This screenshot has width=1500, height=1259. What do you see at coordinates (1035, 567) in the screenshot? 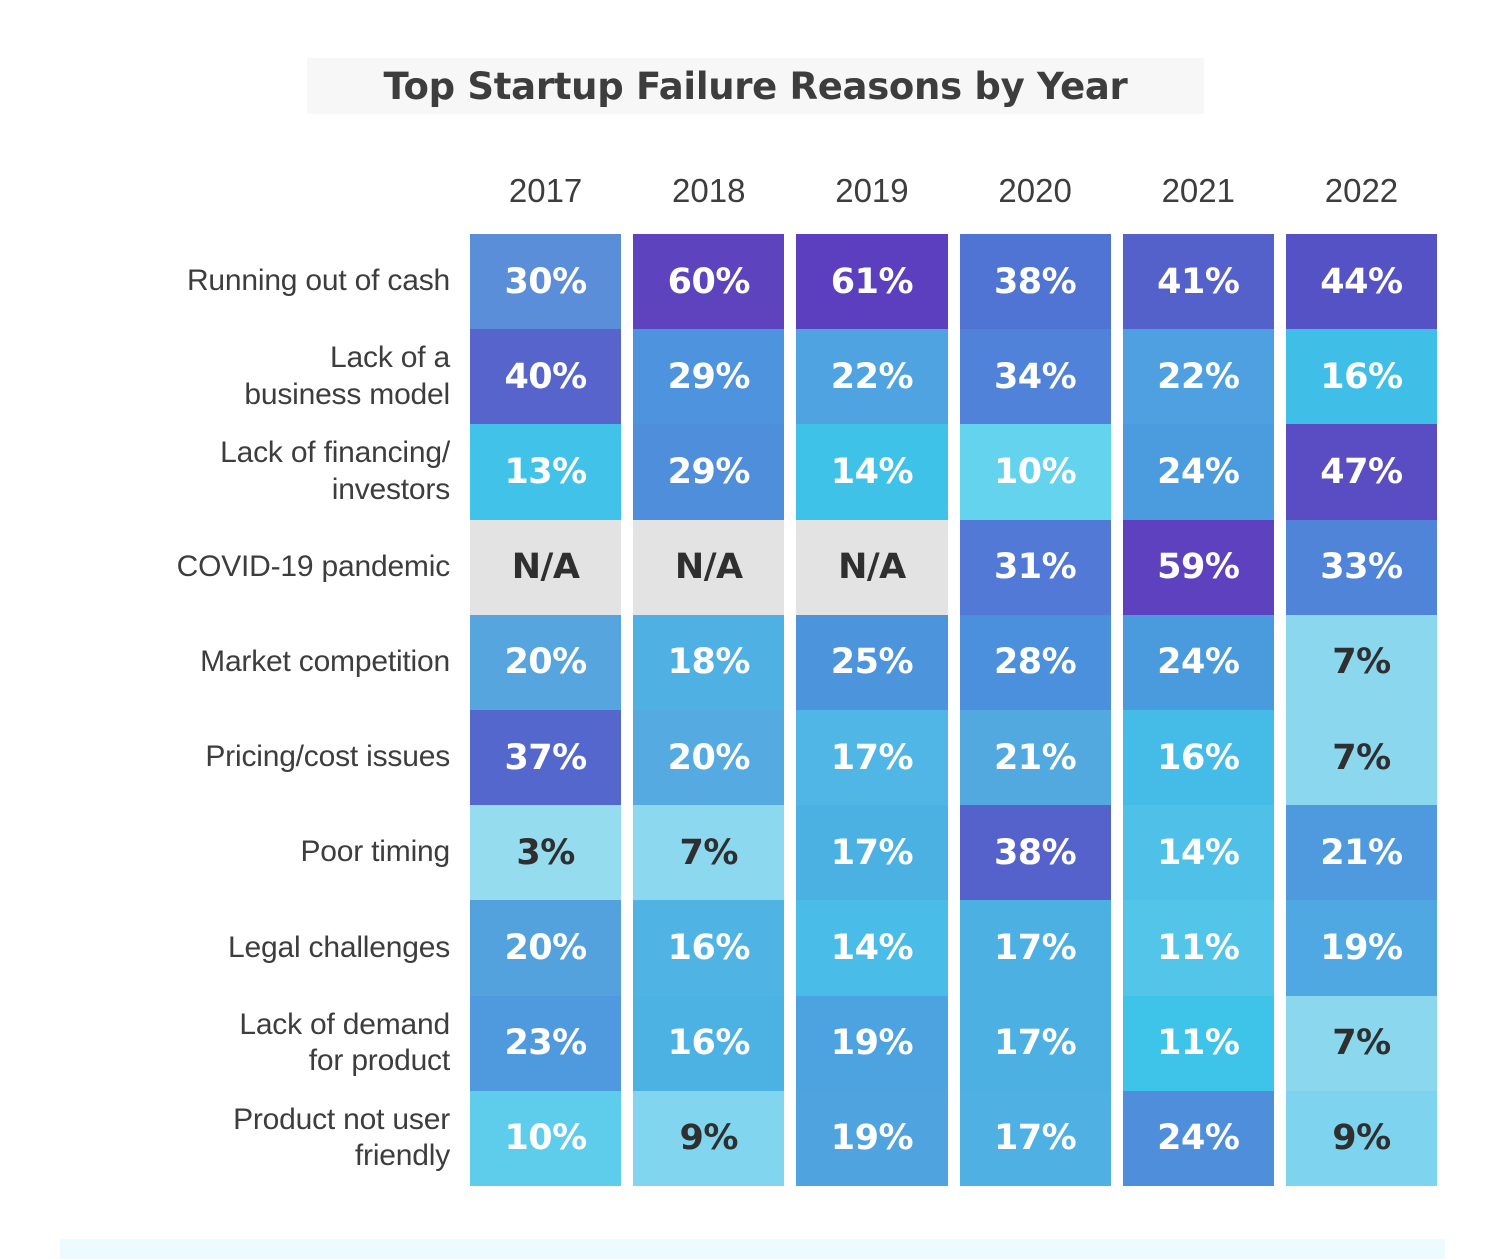
I see `heatmap-cell: 31%` at bounding box center [1035, 567].